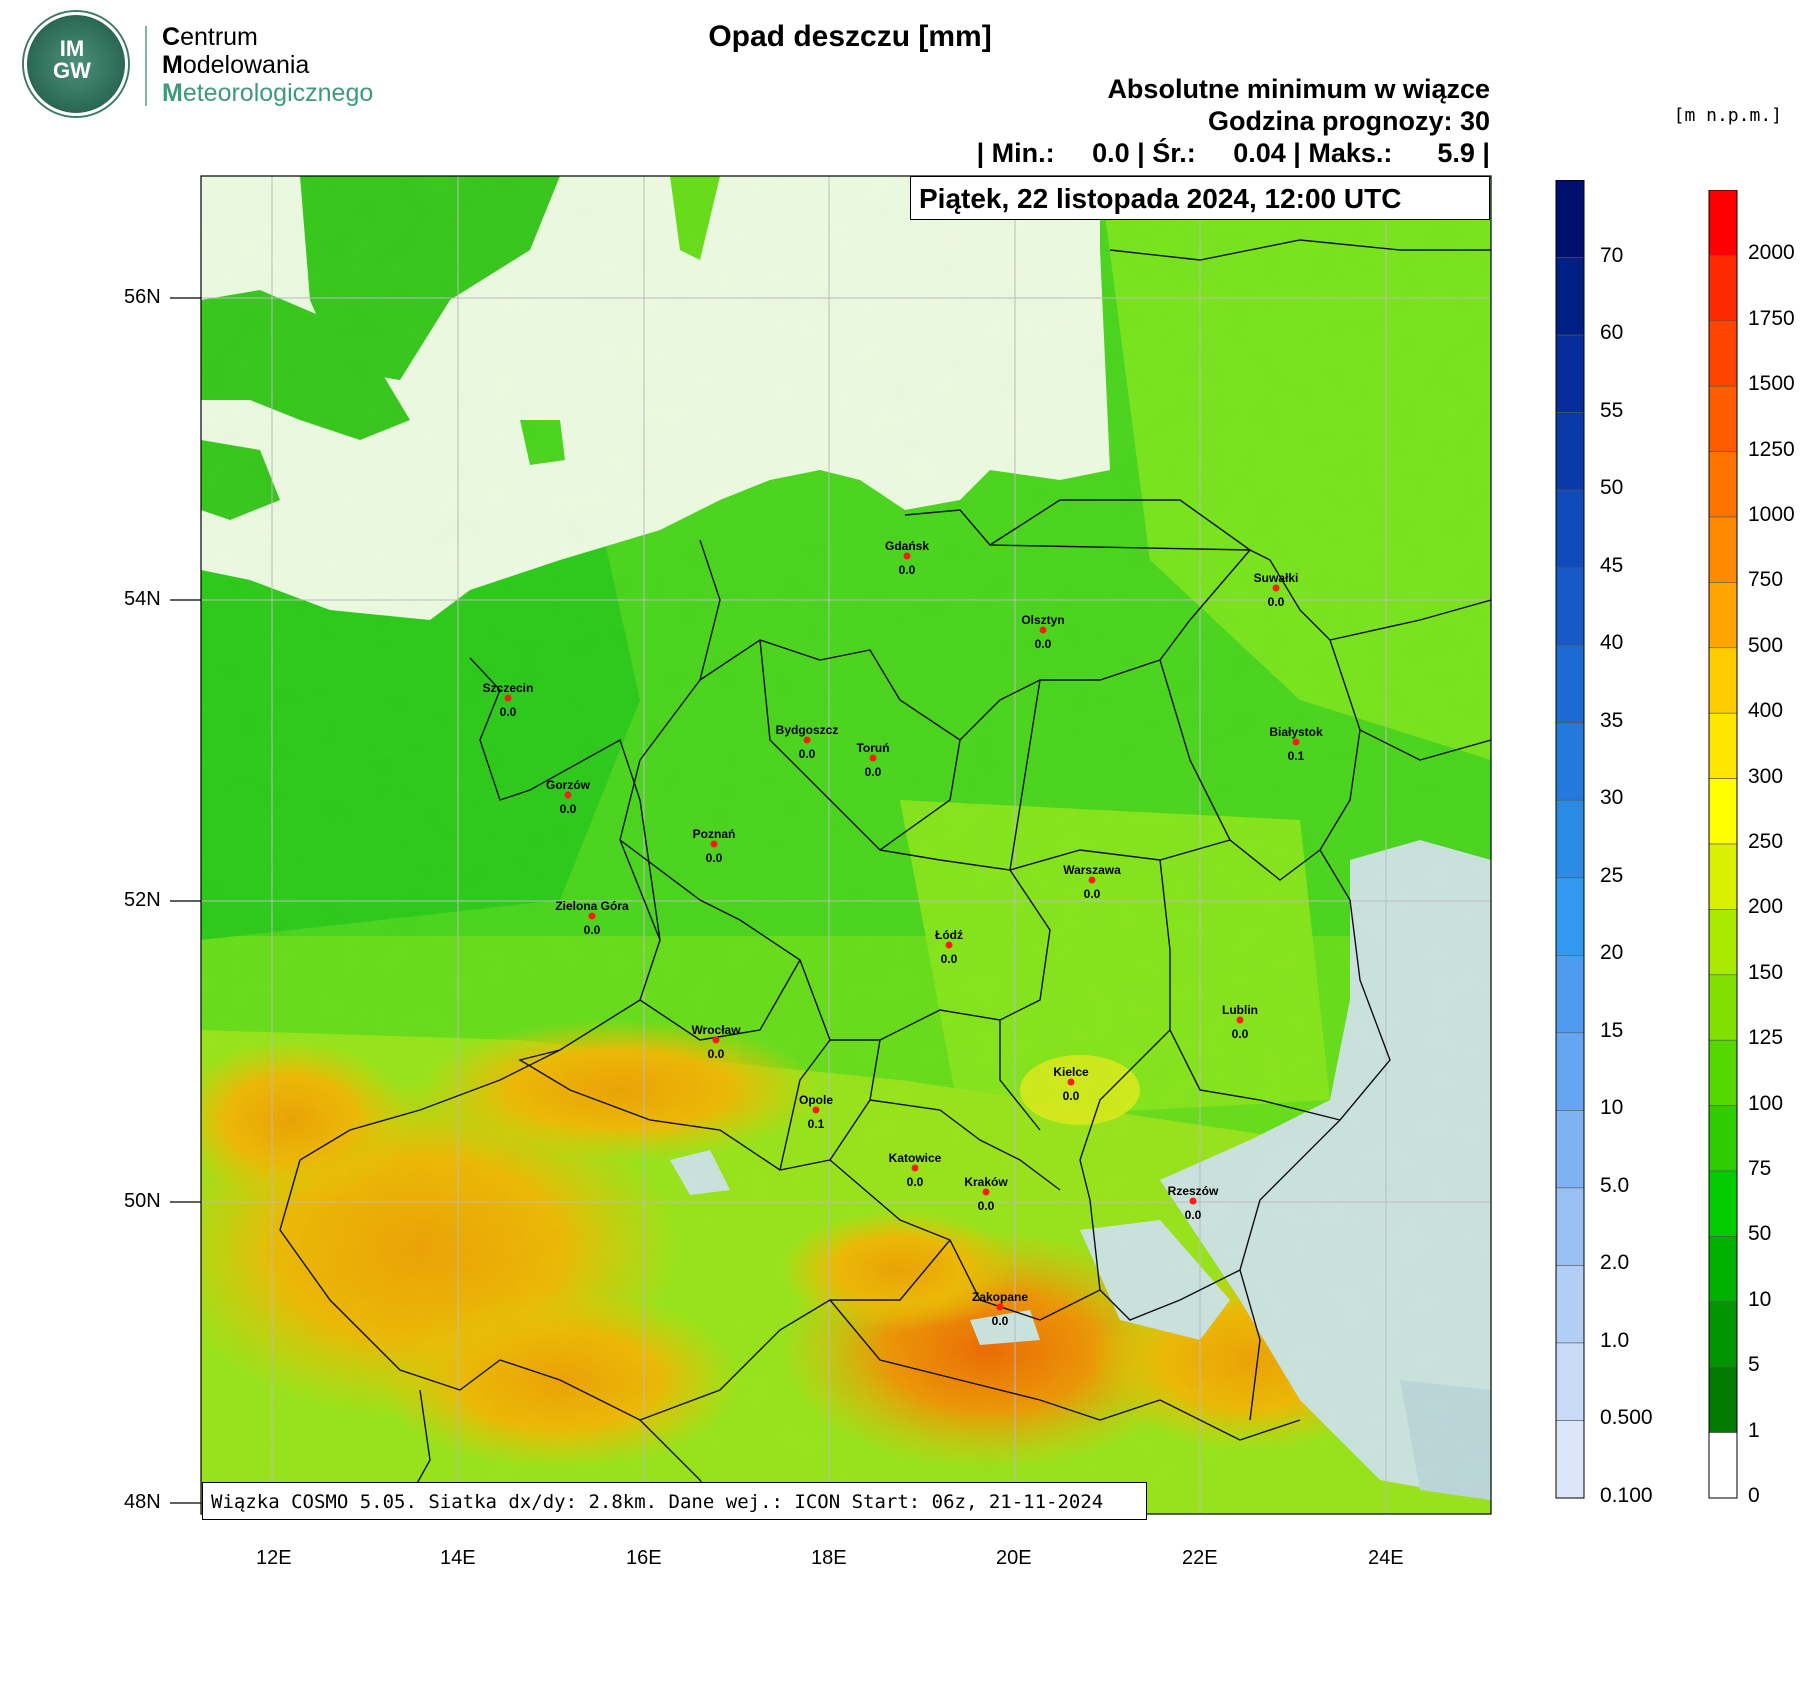 The height and width of the screenshot is (1700, 1800). Describe the element at coordinates (1626, 1495) in the screenshot. I see `colorbar-label: 0.100` at that location.